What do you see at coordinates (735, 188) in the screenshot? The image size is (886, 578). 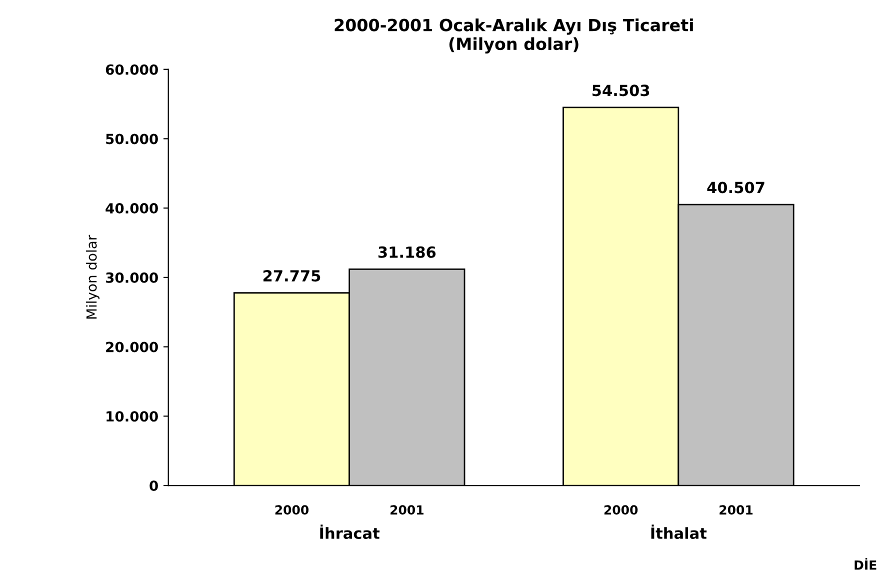 I see `data-label: 40.507` at bounding box center [735, 188].